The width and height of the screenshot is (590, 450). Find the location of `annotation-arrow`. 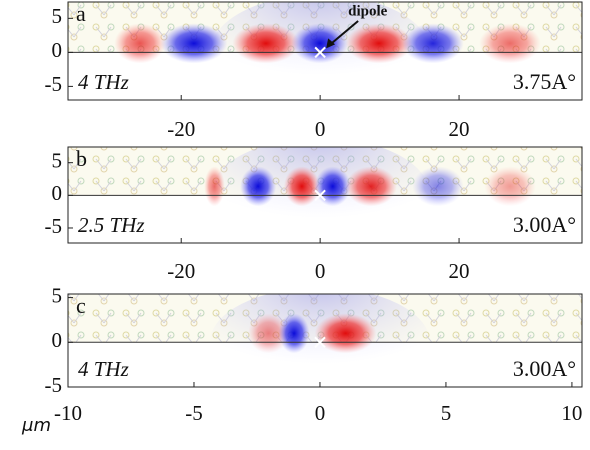

annotation-arrow is located at coordinates (343, 33).